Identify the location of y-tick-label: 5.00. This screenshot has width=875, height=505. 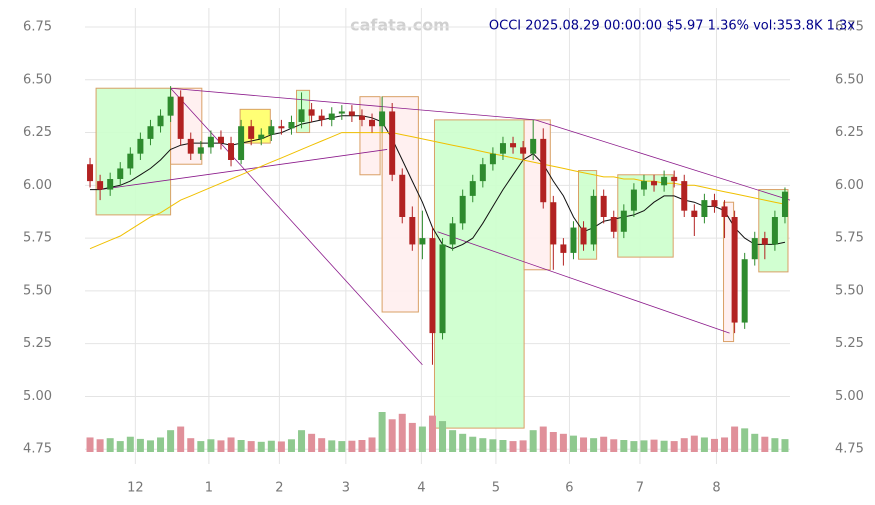
(37, 396).